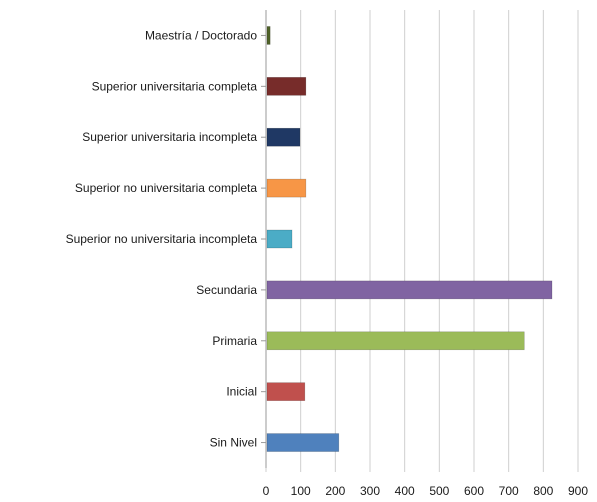 Image resolution: width=597 pixels, height=502 pixels. What do you see at coordinates (201, 35) in the screenshot?
I see `category-label: Maestría / Doctorado` at bounding box center [201, 35].